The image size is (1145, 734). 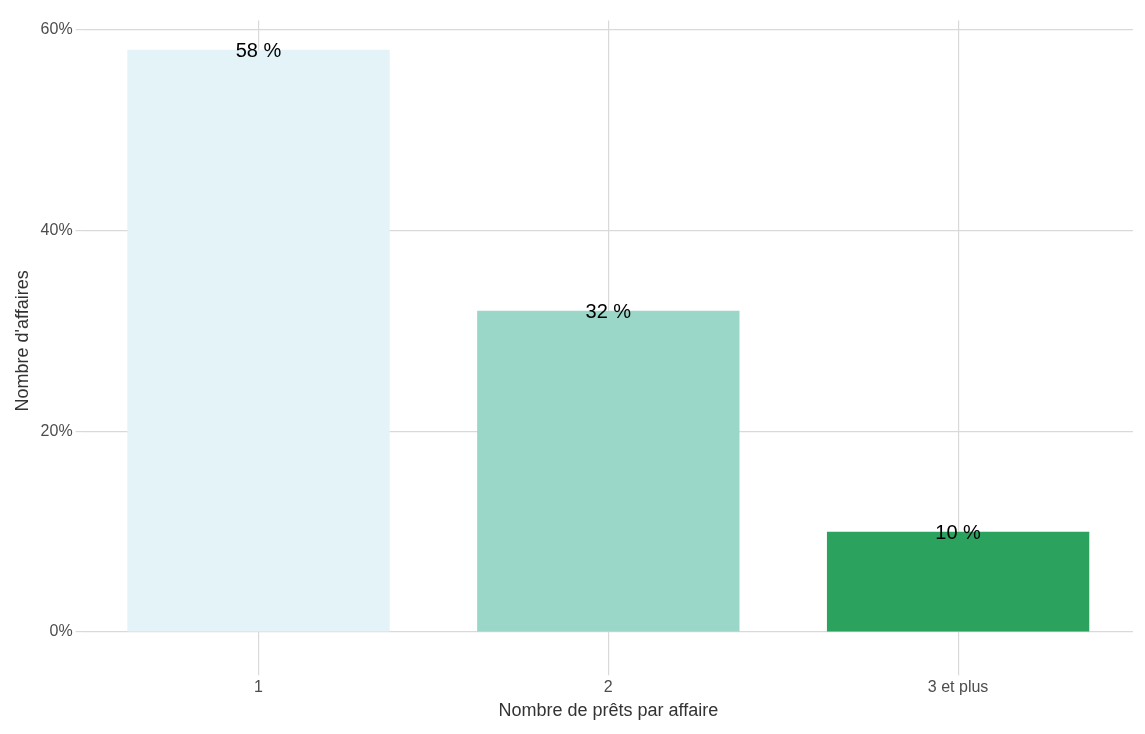 What do you see at coordinates (258, 49) in the screenshot?
I see `data-label: 58 %` at bounding box center [258, 49].